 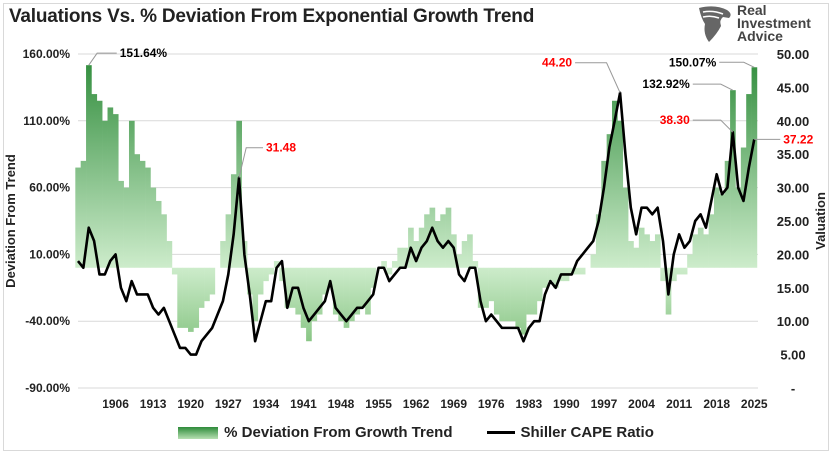 I want to click on y-right-tick-label: 50.00, so click(x=793, y=54).